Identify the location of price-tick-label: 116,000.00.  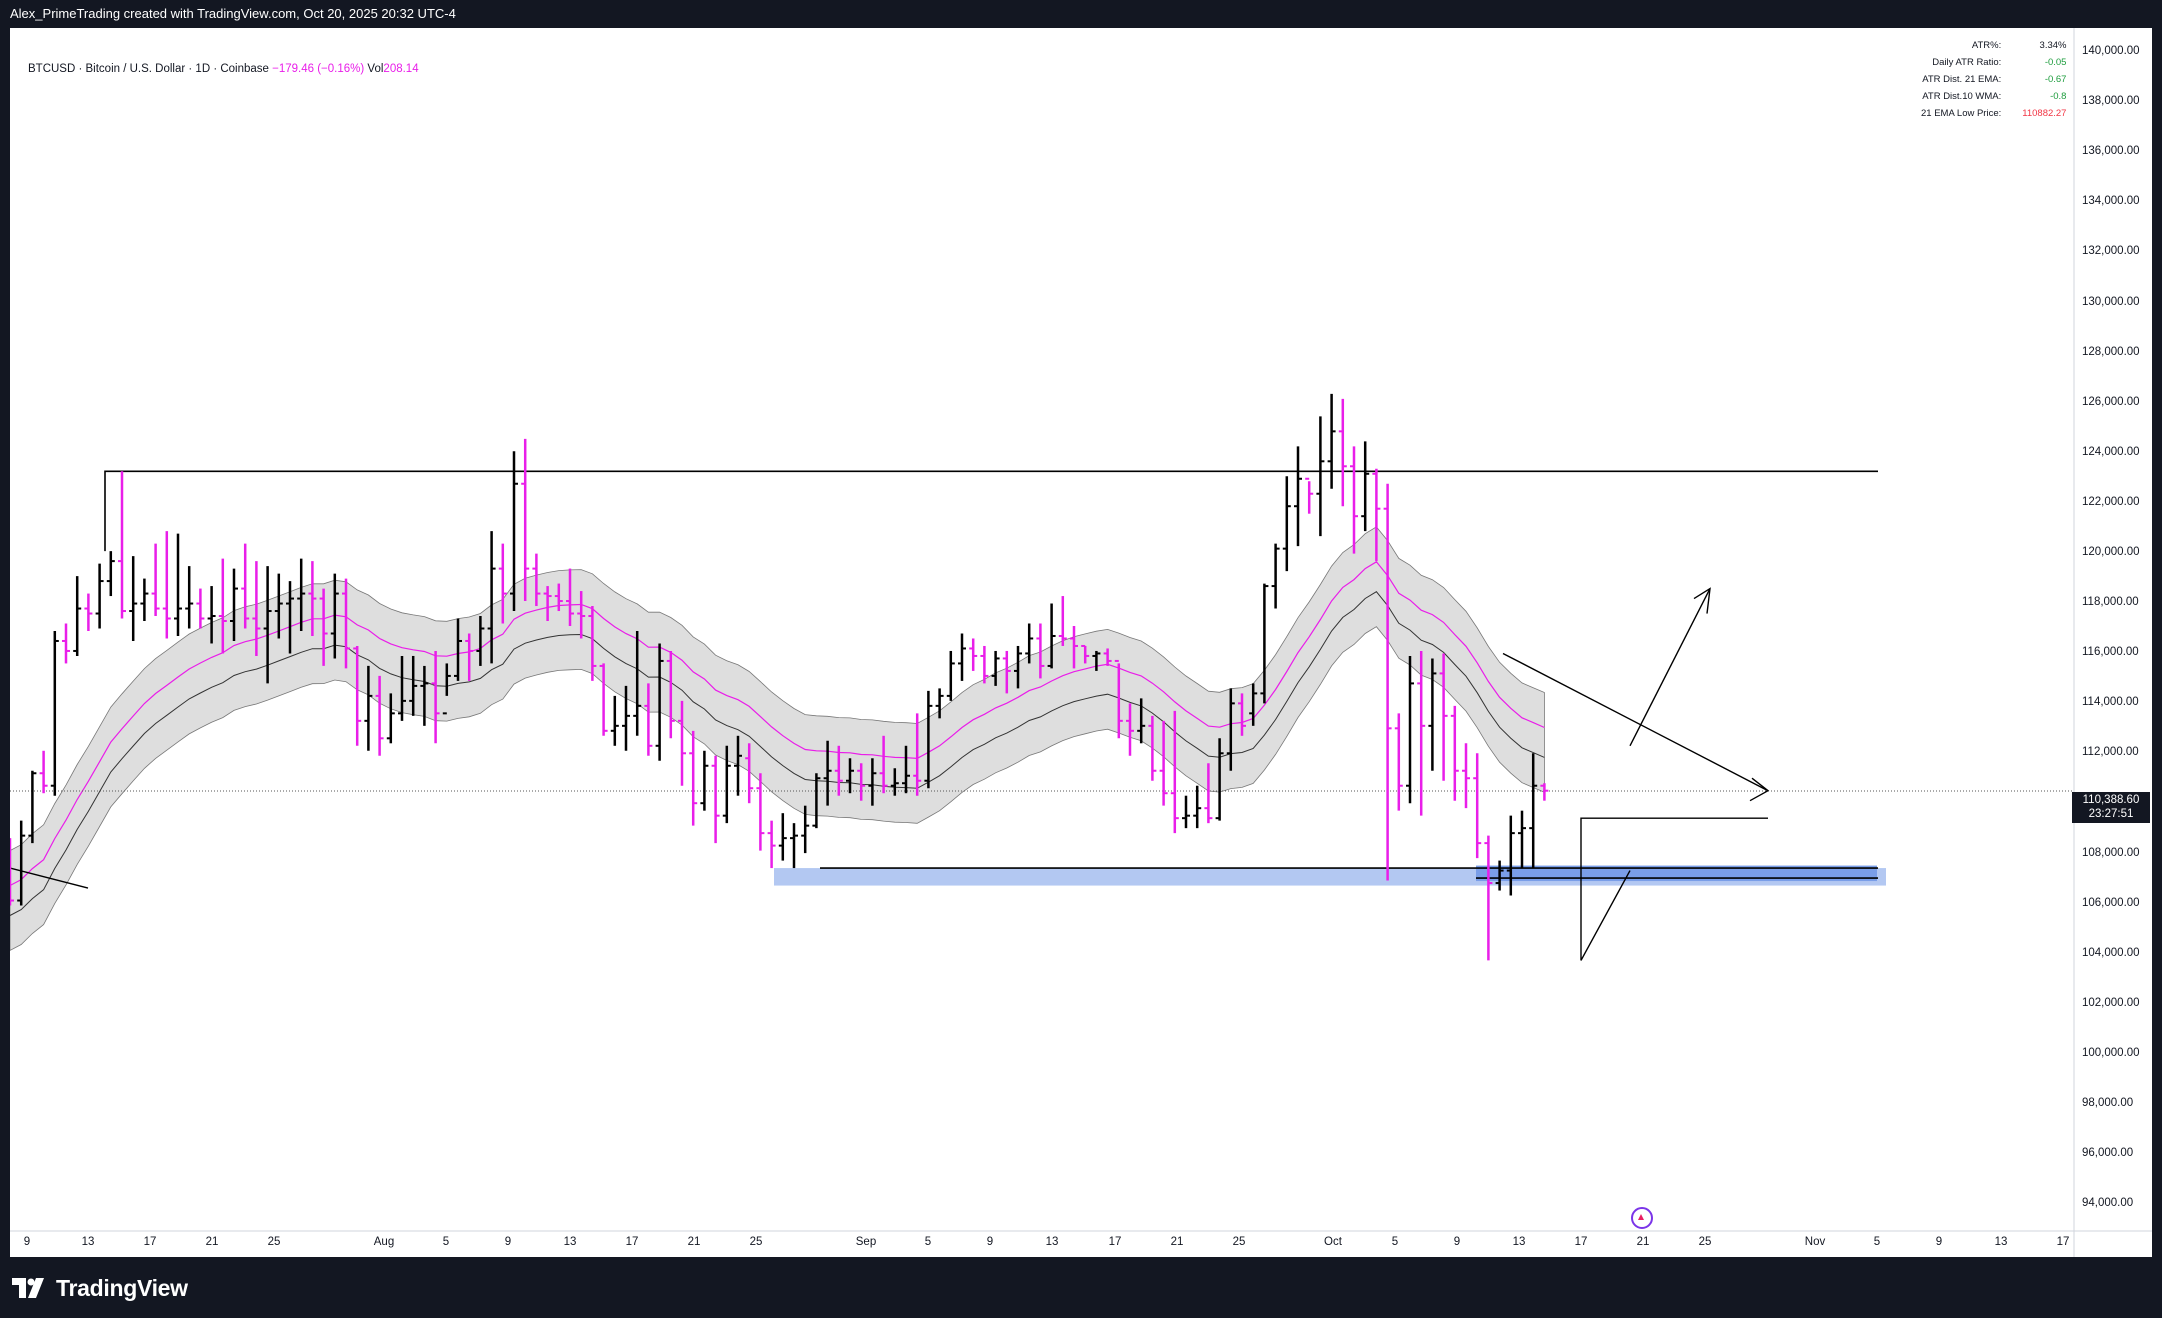
(2110, 652).